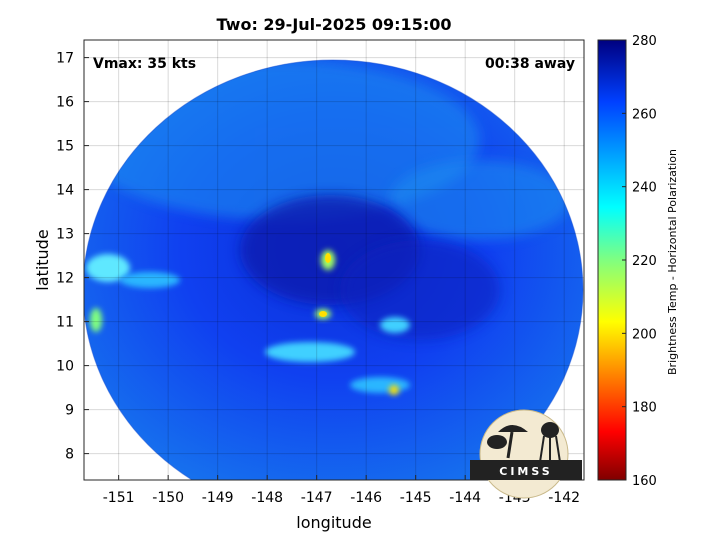 The height and width of the screenshot is (540, 720). What do you see at coordinates (65, 147) in the screenshot?
I see `y-tick-label: 15` at bounding box center [65, 147].